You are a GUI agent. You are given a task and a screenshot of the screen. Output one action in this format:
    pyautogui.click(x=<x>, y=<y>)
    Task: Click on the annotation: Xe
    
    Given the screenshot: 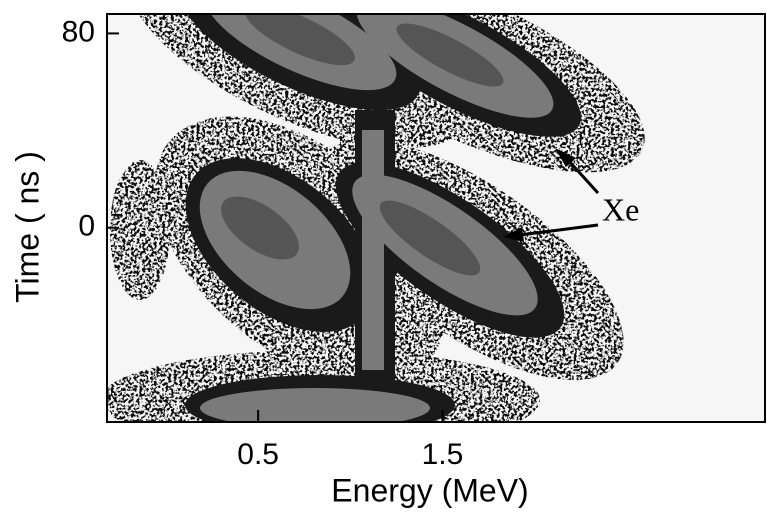 What is the action you would take?
    pyautogui.click(x=620, y=209)
    